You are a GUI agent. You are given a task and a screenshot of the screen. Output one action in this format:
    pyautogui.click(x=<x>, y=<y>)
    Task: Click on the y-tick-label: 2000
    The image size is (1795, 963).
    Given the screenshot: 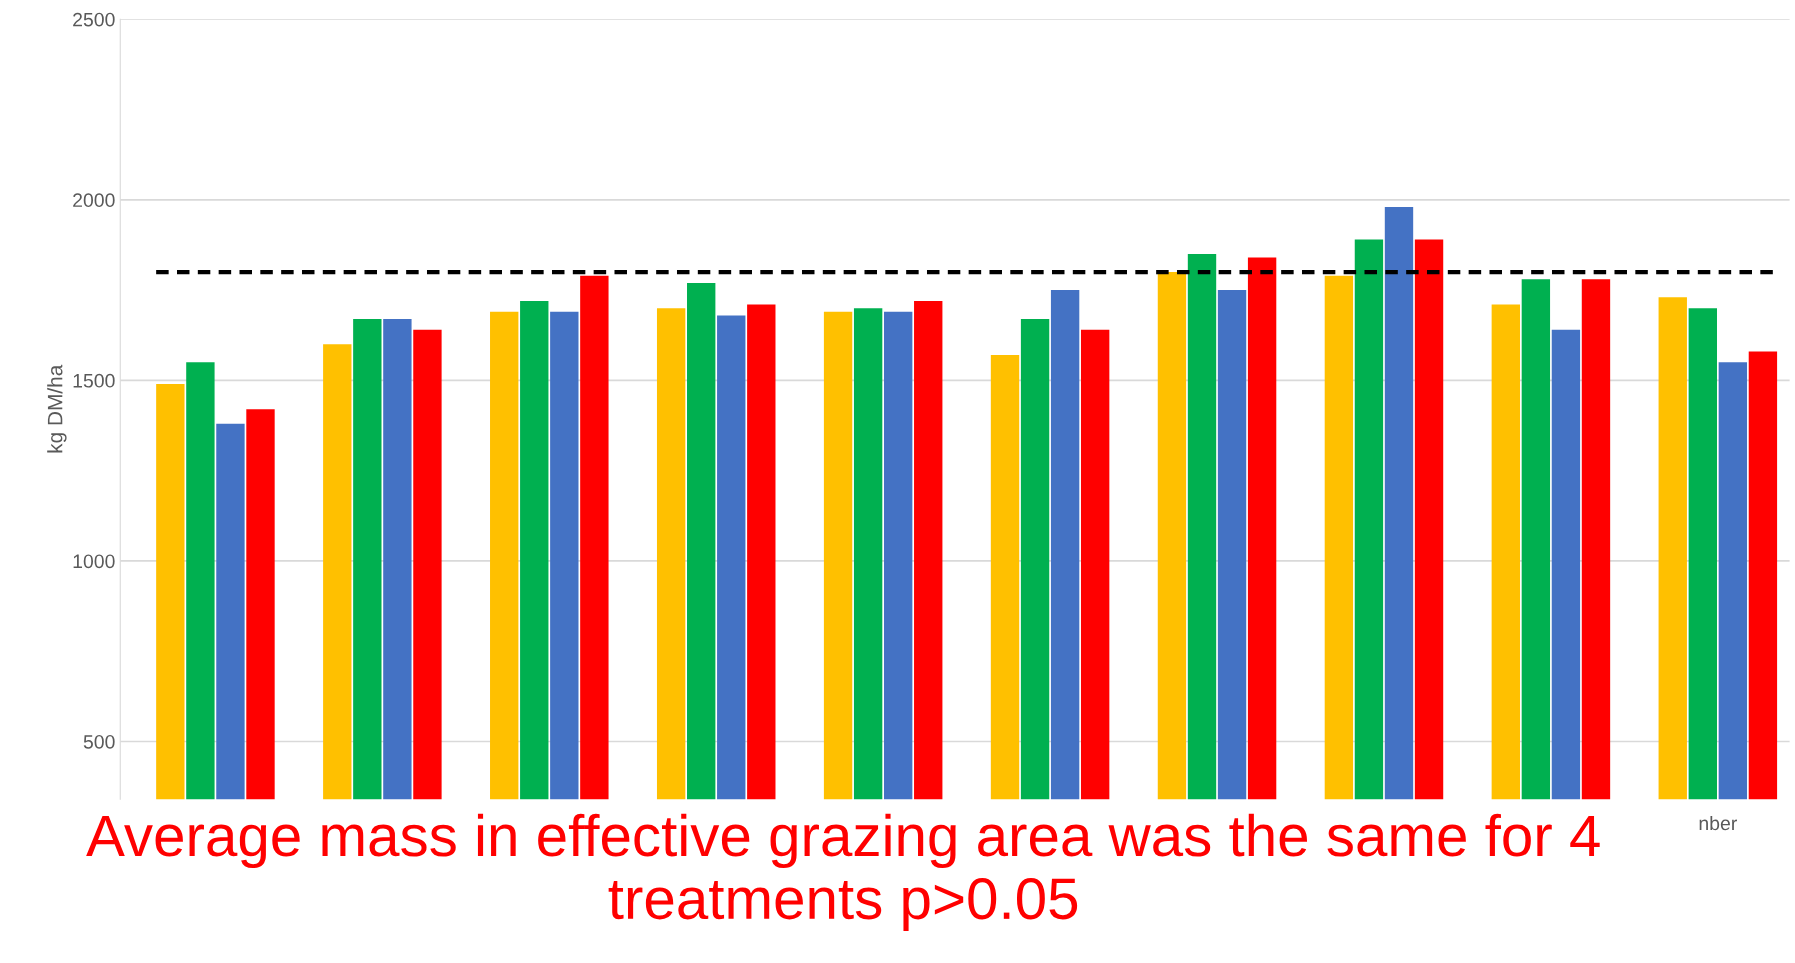 What is the action you would take?
    pyautogui.click(x=94, y=200)
    